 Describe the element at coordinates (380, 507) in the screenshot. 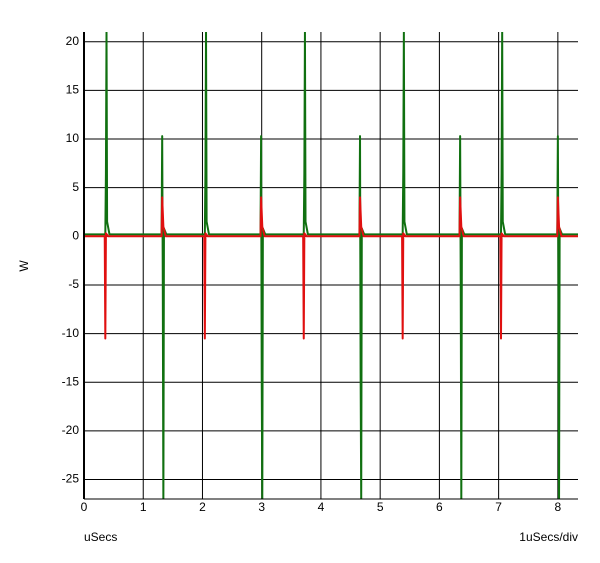

I see `x-tick-label: 5` at that location.